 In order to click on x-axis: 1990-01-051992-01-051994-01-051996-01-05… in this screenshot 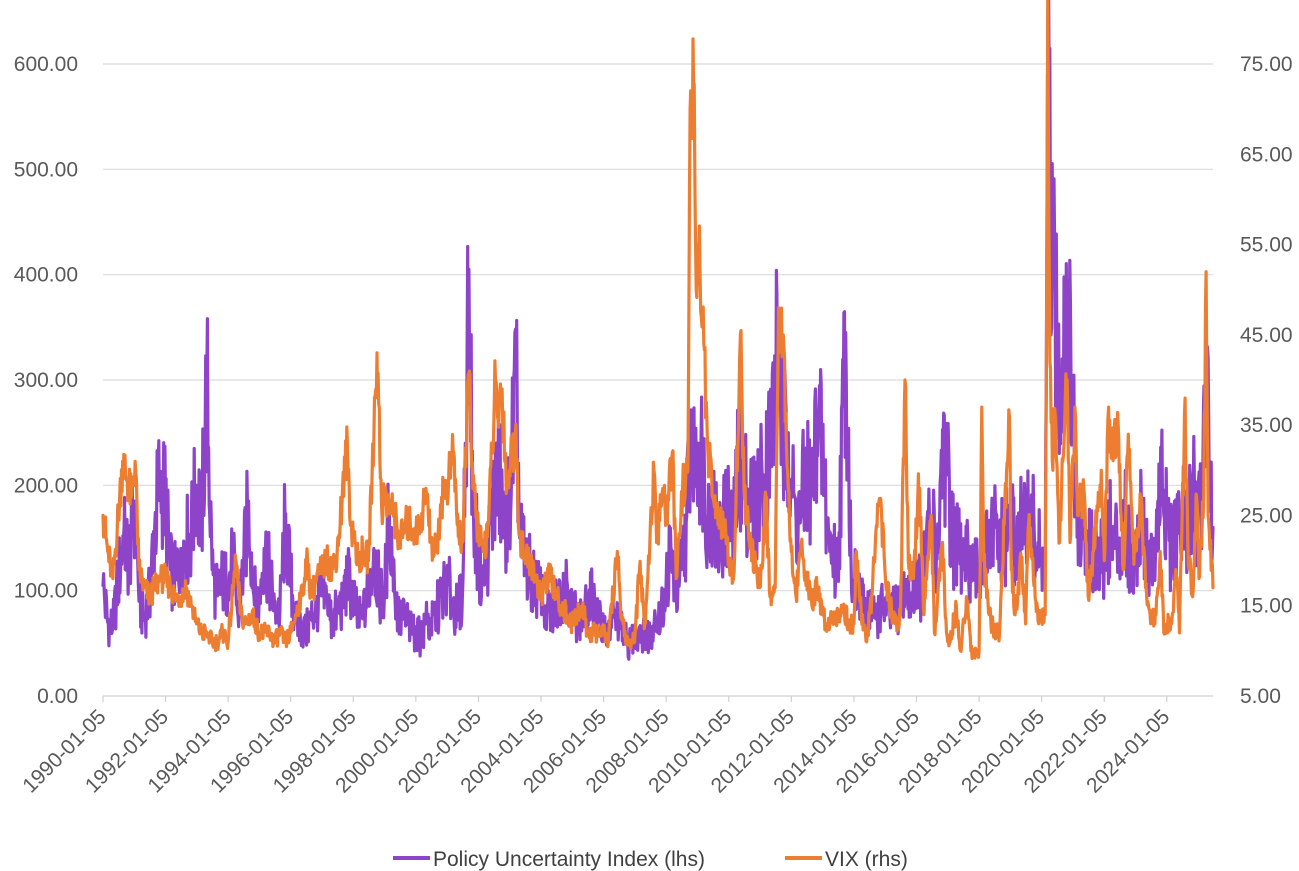, I will do `click(615, 746)`.